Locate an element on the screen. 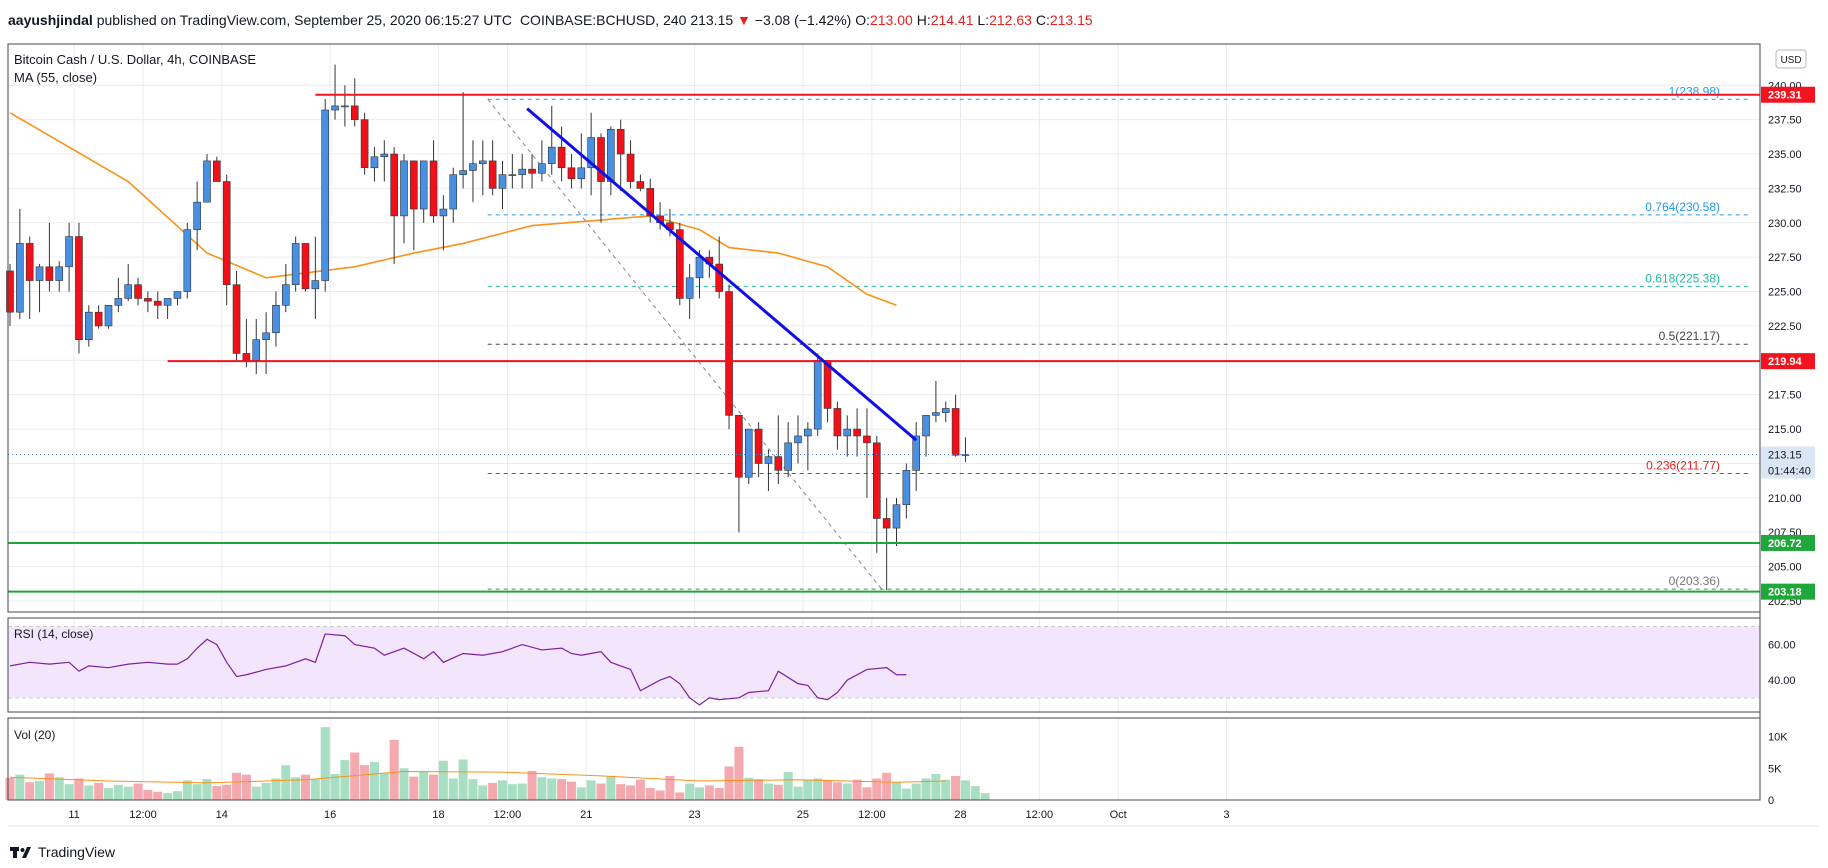 Image resolution: width=1828 pixels, height=868 pixels. resistance-price-label: 219.94 is located at coordinates (1785, 362).